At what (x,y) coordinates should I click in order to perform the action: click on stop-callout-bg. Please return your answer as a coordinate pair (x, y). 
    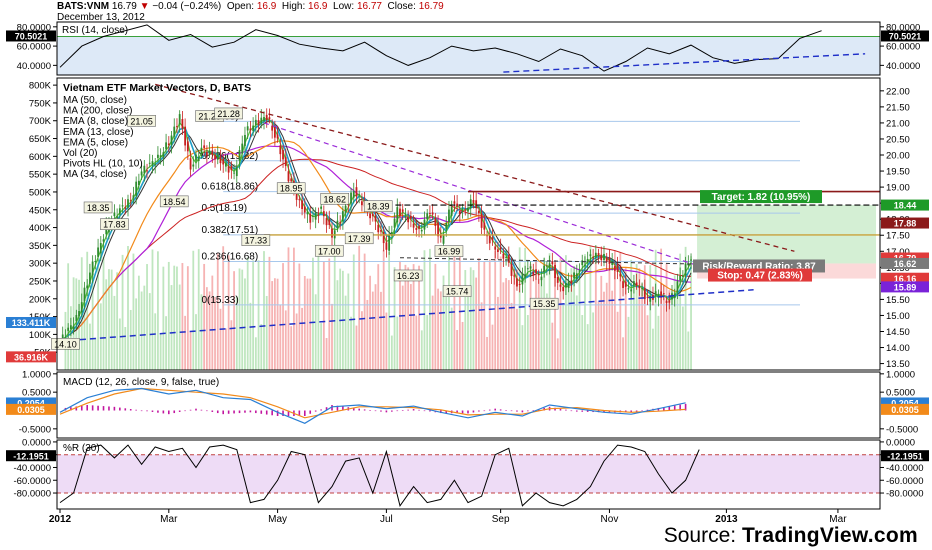
    Looking at the image, I should click on (760, 275).